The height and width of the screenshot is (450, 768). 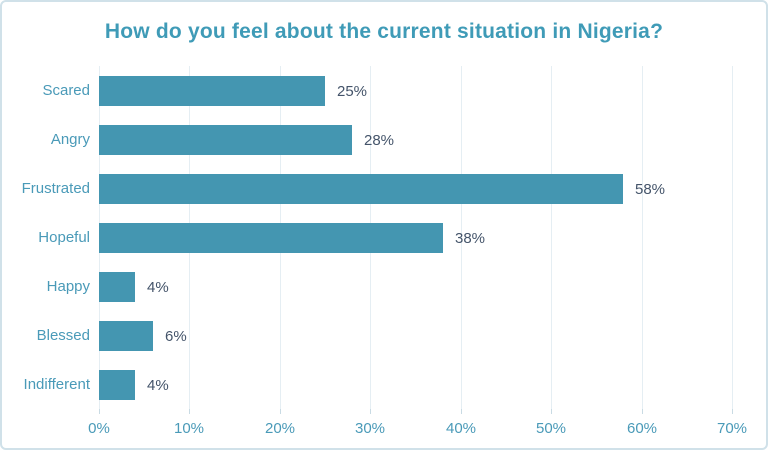 I want to click on data-label-scared: 25%, so click(x=352, y=91).